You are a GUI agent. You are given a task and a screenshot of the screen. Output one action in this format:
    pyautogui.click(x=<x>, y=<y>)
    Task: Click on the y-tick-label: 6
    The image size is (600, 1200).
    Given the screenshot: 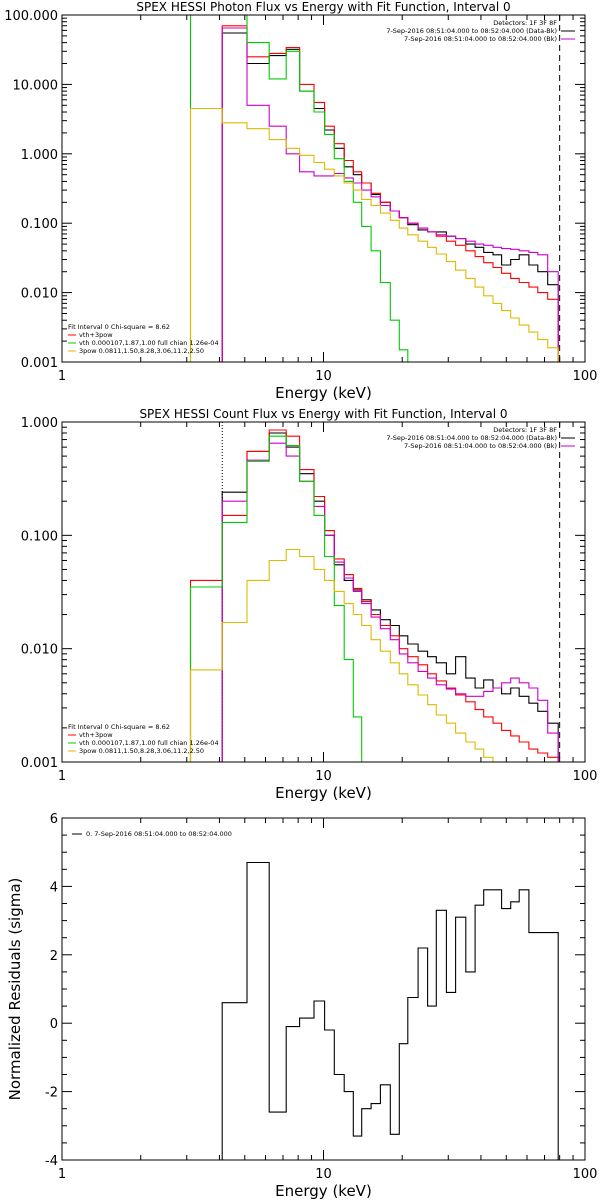 What is the action you would take?
    pyautogui.click(x=54, y=819)
    